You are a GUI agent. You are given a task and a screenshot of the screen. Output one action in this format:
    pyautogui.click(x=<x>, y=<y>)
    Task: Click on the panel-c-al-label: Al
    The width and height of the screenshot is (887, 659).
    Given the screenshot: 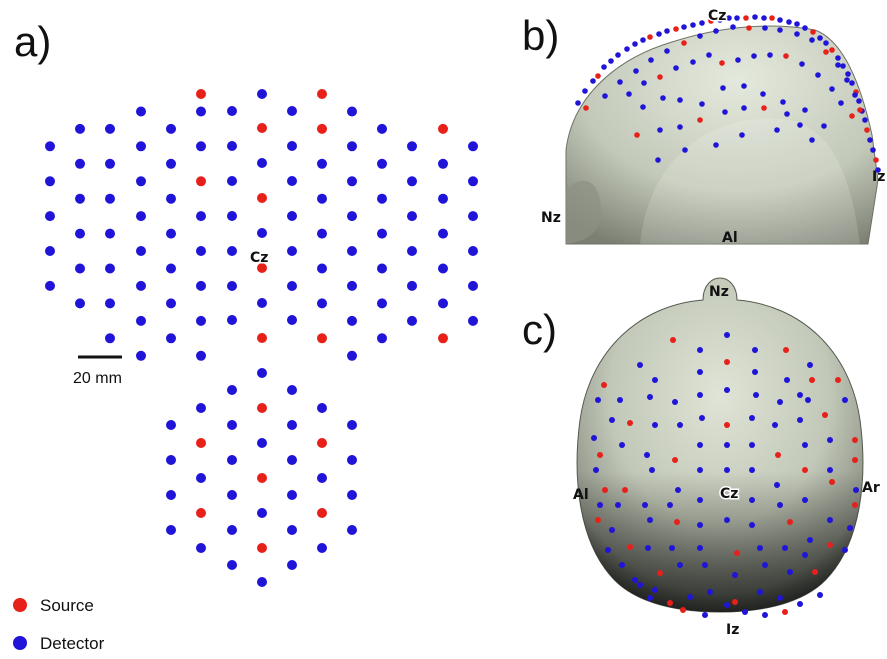 What is the action you would take?
    pyautogui.click(x=581, y=495)
    